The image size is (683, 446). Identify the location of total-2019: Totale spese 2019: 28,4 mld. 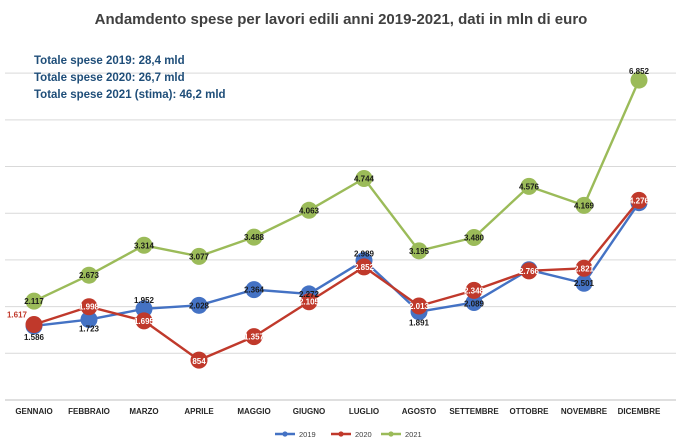
(109, 61).